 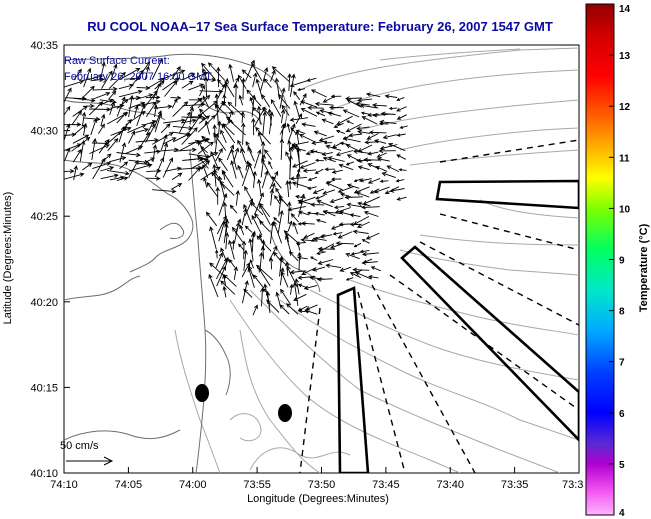 What do you see at coordinates (515, 485) in the screenshot?
I see `x-tick-label: 73:35` at bounding box center [515, 485].